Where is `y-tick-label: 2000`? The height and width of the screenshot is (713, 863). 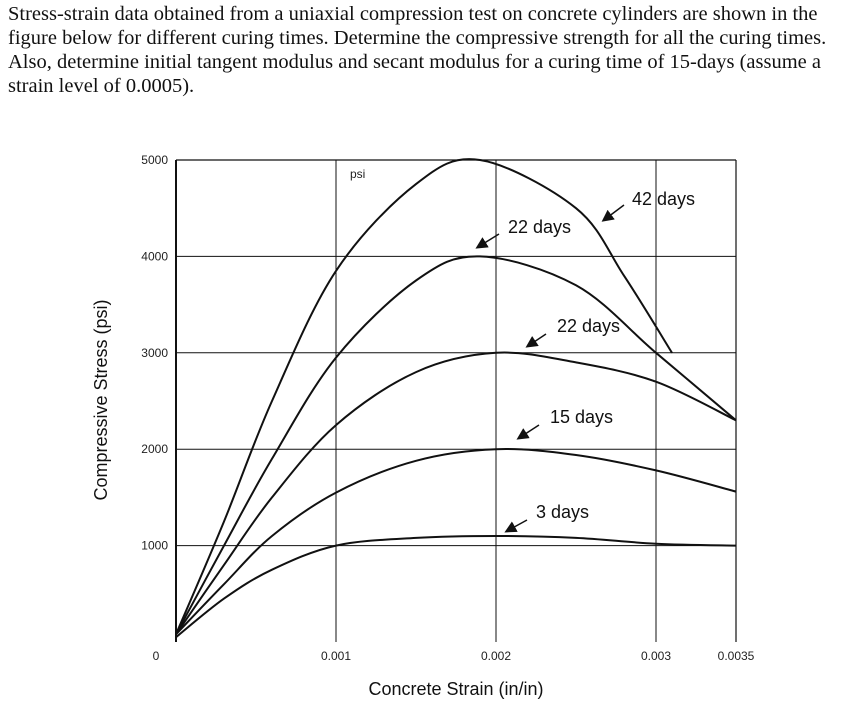 y-tick-label: 2000 is located at coordinates (154, 449).